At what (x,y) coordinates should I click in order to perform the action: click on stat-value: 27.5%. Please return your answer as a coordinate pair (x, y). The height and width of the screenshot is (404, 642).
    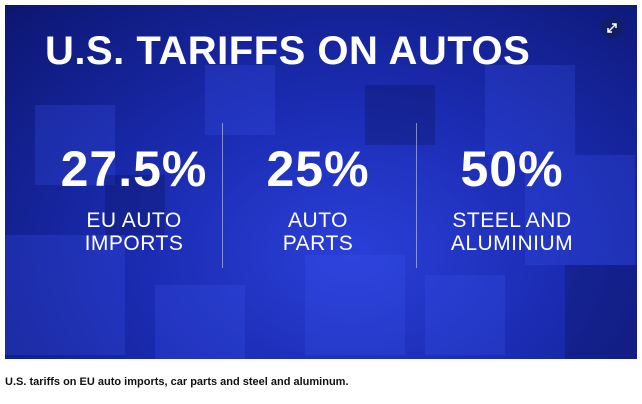
    Looking at the image, I should click on (134, 169).